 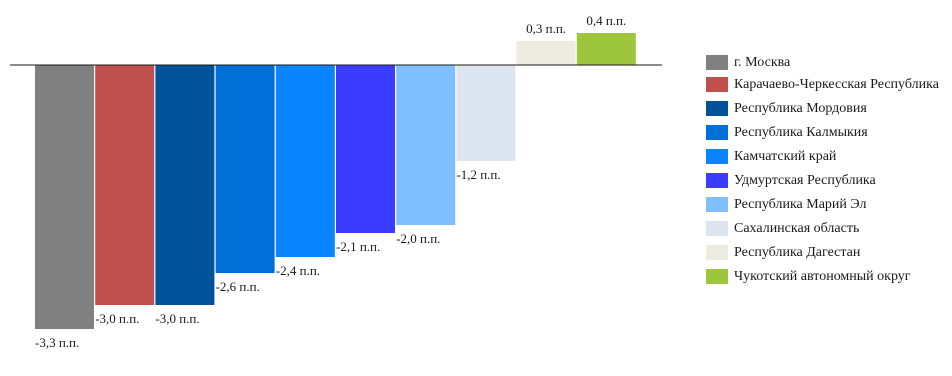 What do you see at coordinates (478, 174) in the screenshot?
I see `value-label-8: -1,2 п.п.` at bounding box center [478, 174].